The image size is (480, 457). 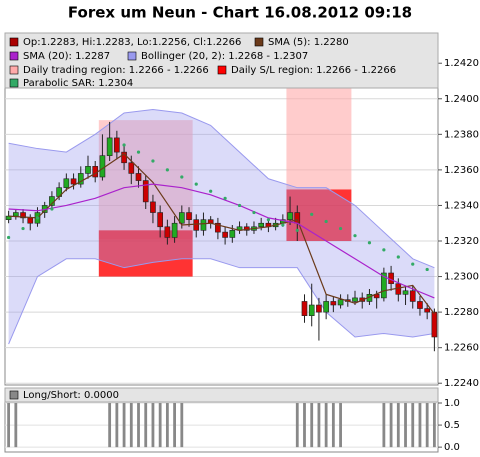 What do you see at coordinates (452, 447) in the screenshot?
I see `y-tick-label: 0.0` at bounding box center [452, 447].